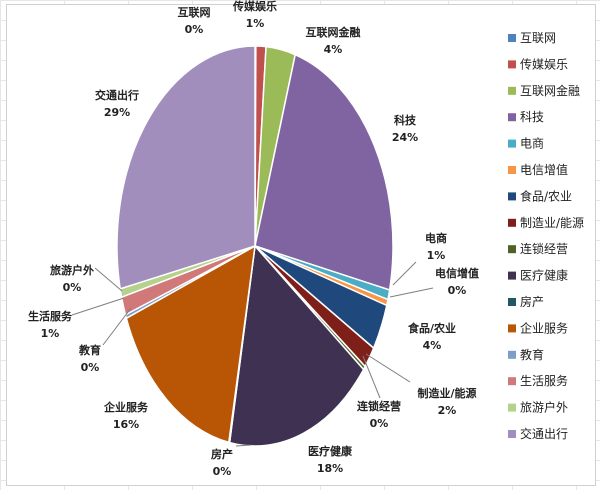 The image size is (600, 490). Describe the element at coordinates (117, 103) in the screenshot. I see `data-label-16: 交通出行 29%` at that location.